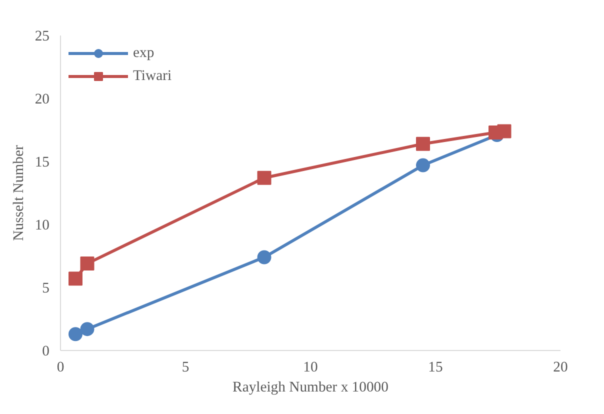  I want to click on y-tick-label: 15, so click(42, 162).